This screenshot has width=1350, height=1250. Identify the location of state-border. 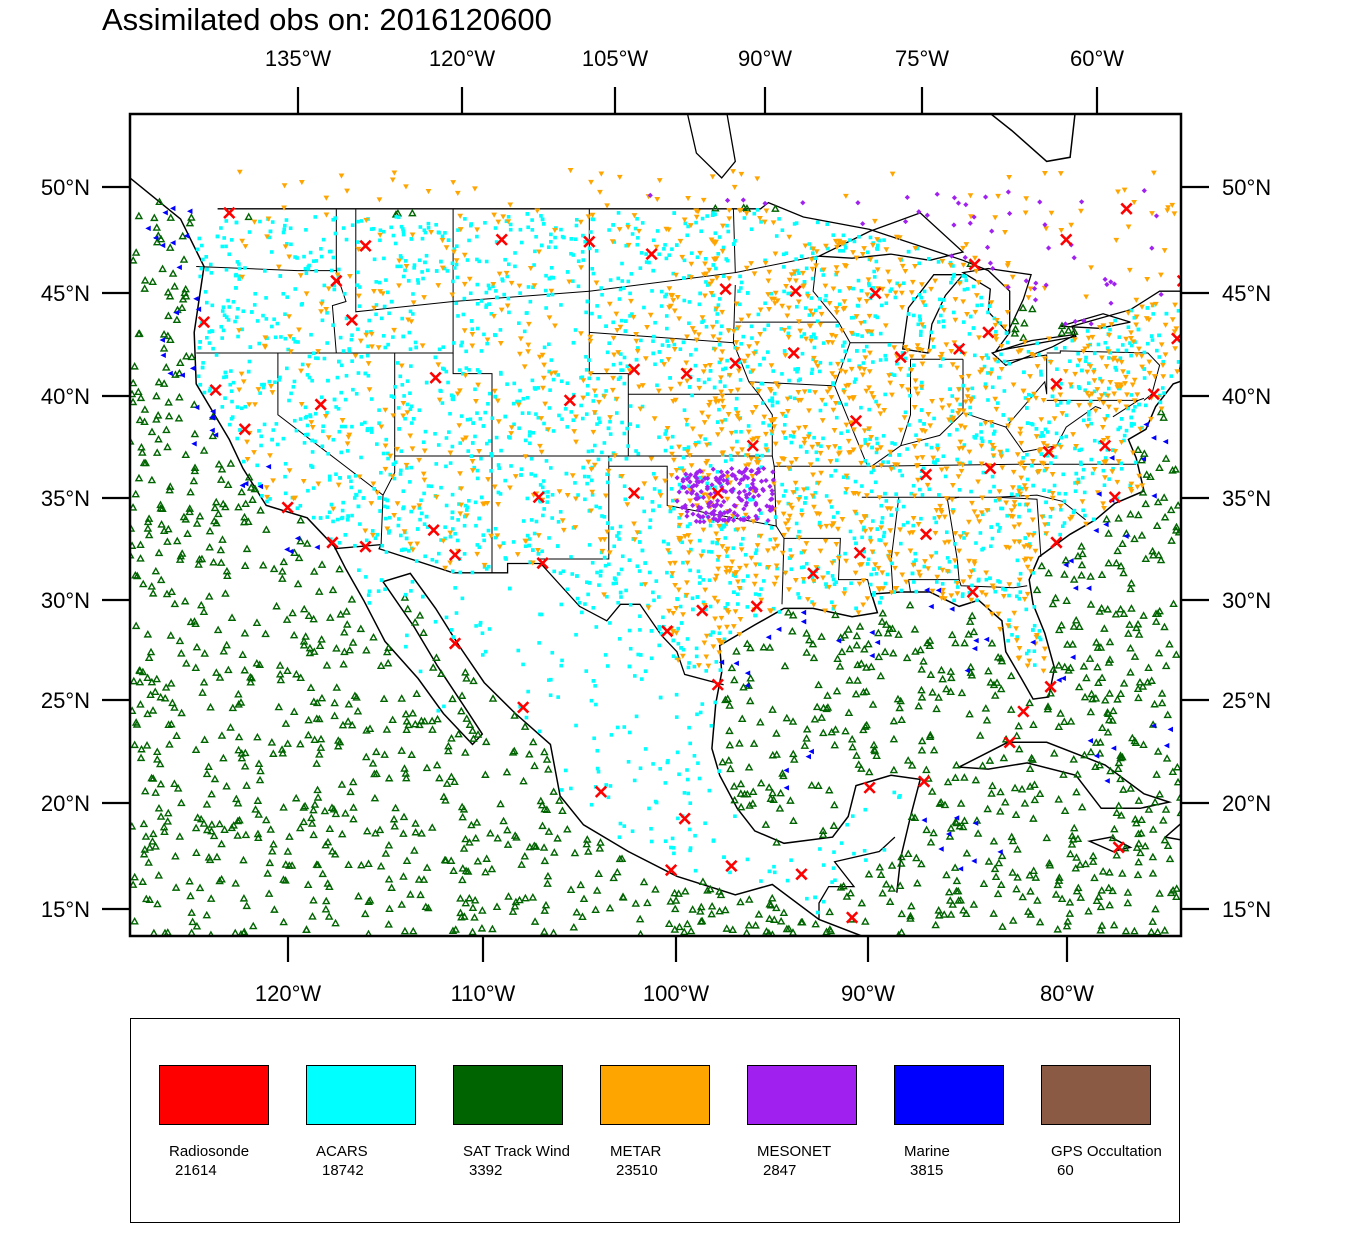
(700, 425).